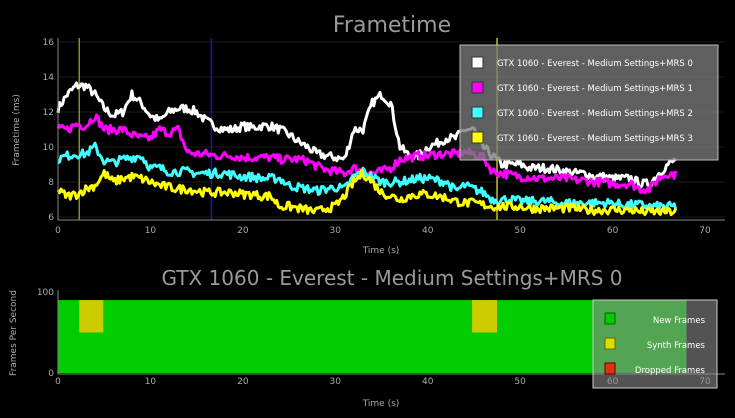  What do you see at coordinates (17, 130) in the screenshot?
I see `frametime-y-label: Frametime (ms)` at bounding box center [17, 130].